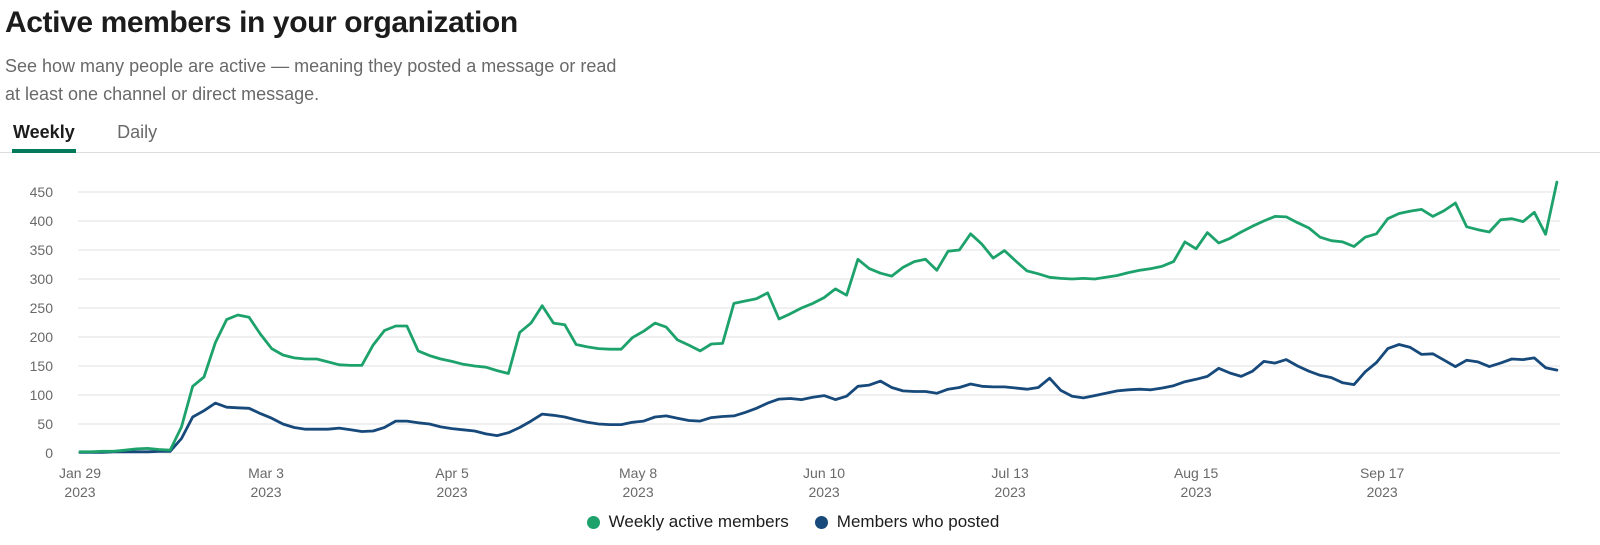  What do you see at coordinates (824, 473) in the screenshot?
I see `svg-text: Jun 10` at bounding box center [824, 473].